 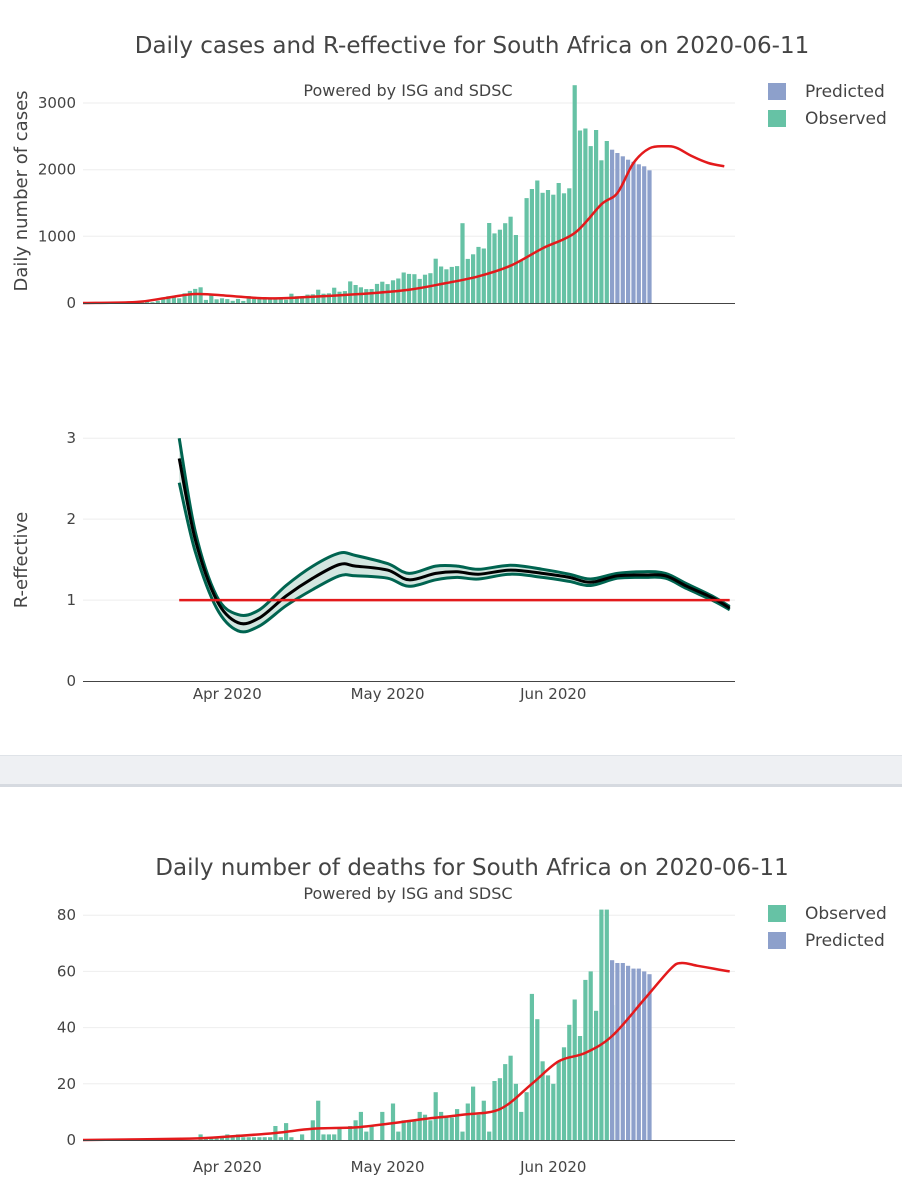 What do you see at coordinates (407, 90) in the screenshot?
I see `cases-chart-subtitle: Powered by ISG and SDSC` at bounding box center [407, 90].